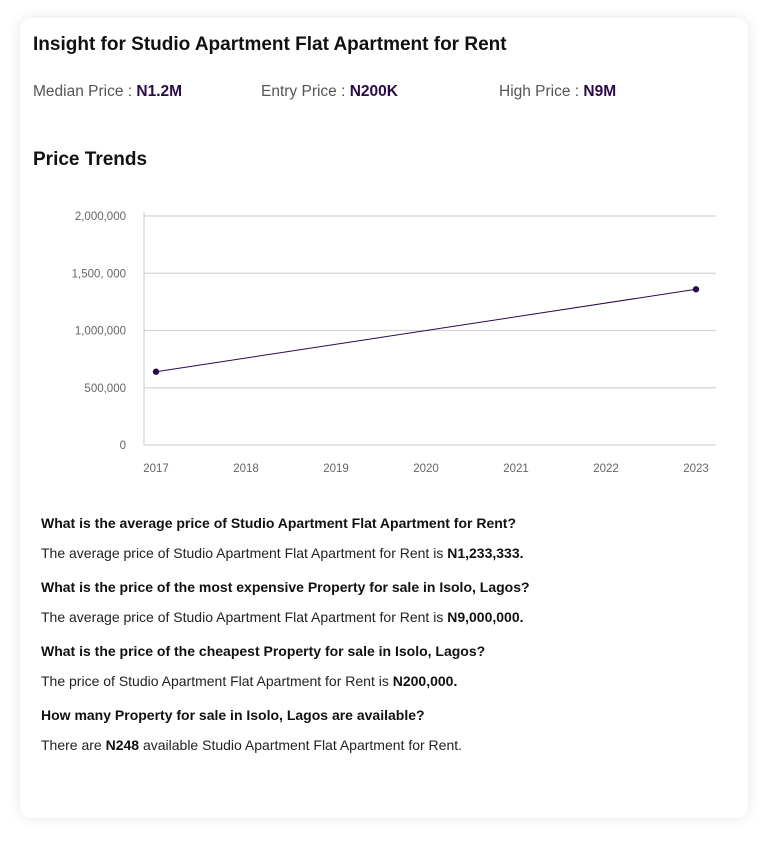  What do you see at coordinates (373, 91) in the screenshot?
I see `entry-price-value: N200K` at bounding box center [373, 91].